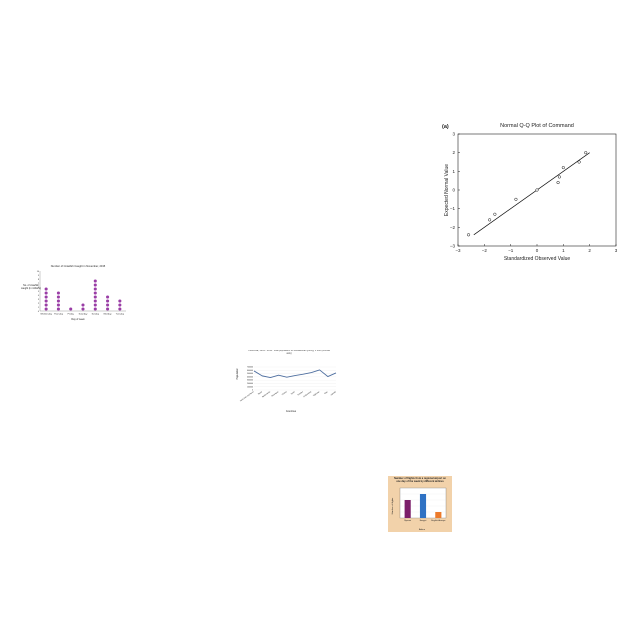 The width and height of the screenshot is (640, 640). What do you see at coordinates (447, 190) in the screenshot?
I see `qq-ylabel: Expected Normal Value` at bounding box center [447, 190].